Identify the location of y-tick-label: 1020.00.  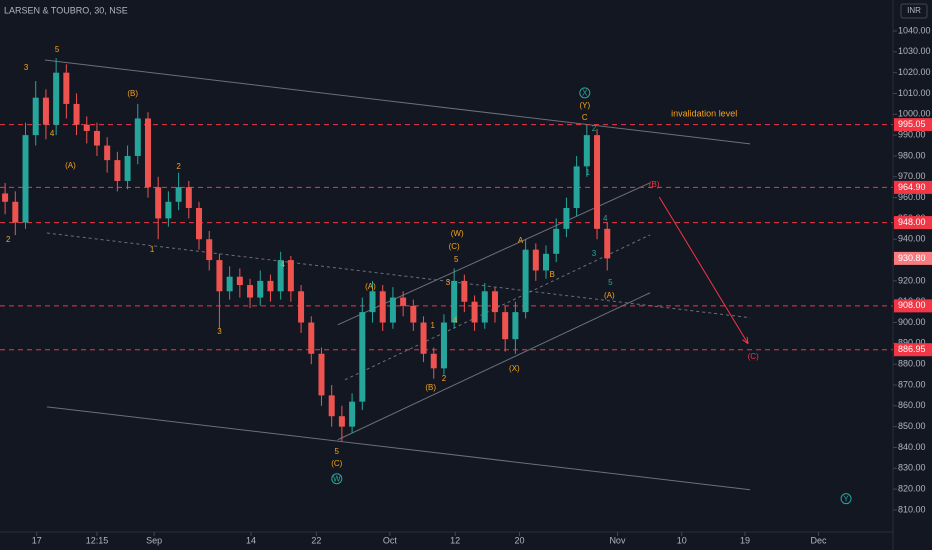
(914, 72).